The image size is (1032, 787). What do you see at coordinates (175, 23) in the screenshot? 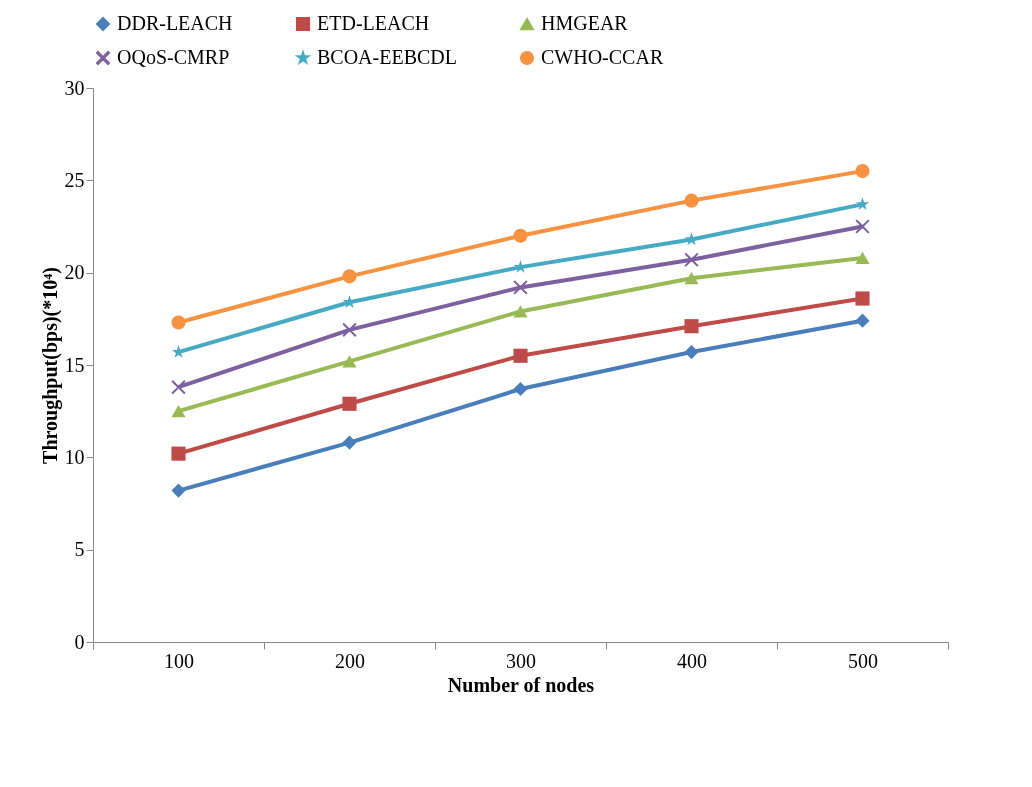
I see `legend-label: DDR-LEACH` at bounding box center [175, 23].